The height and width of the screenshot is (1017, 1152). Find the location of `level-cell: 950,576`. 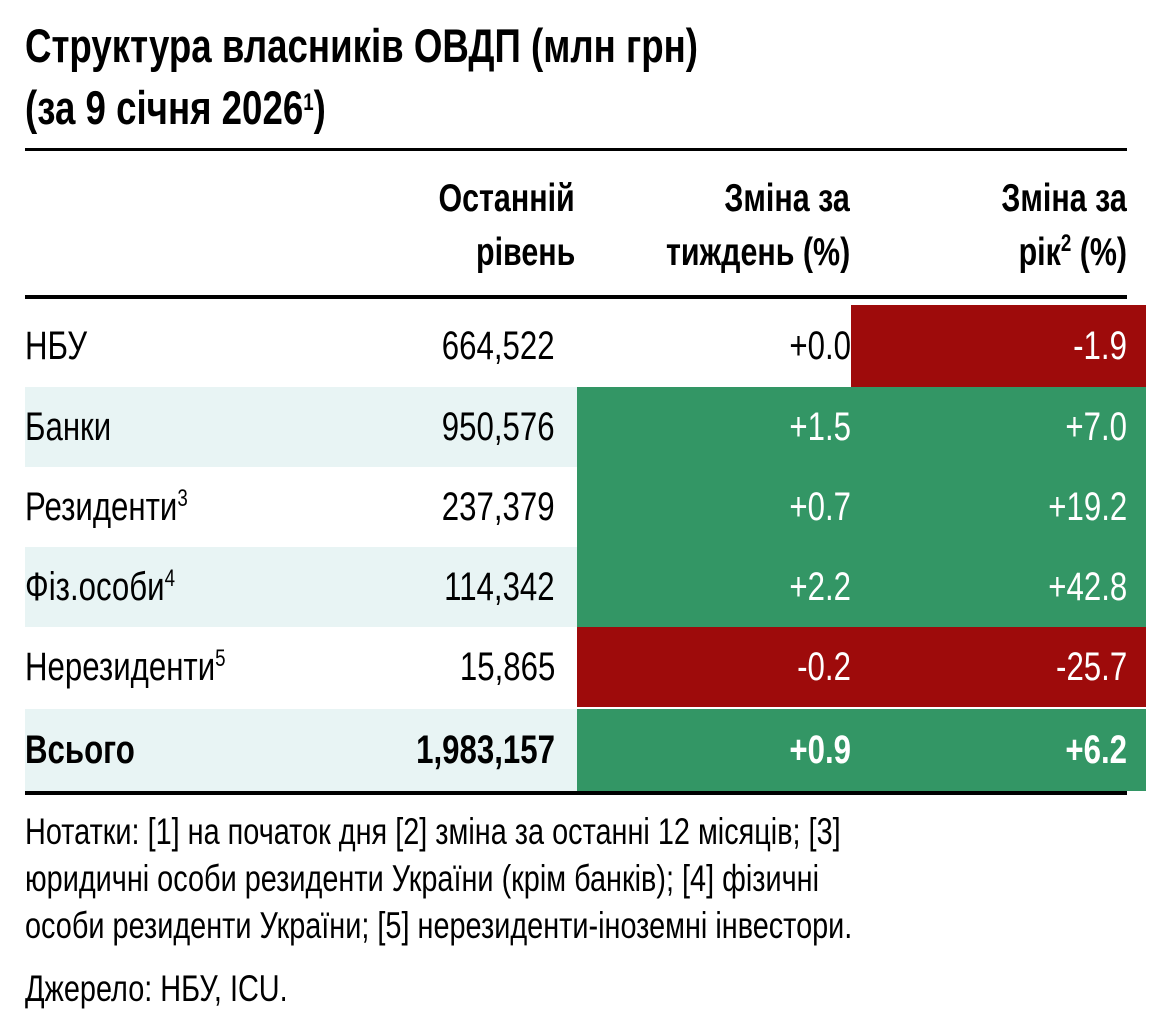

level-cell: 950,576 is located at coordinates (290, 427).